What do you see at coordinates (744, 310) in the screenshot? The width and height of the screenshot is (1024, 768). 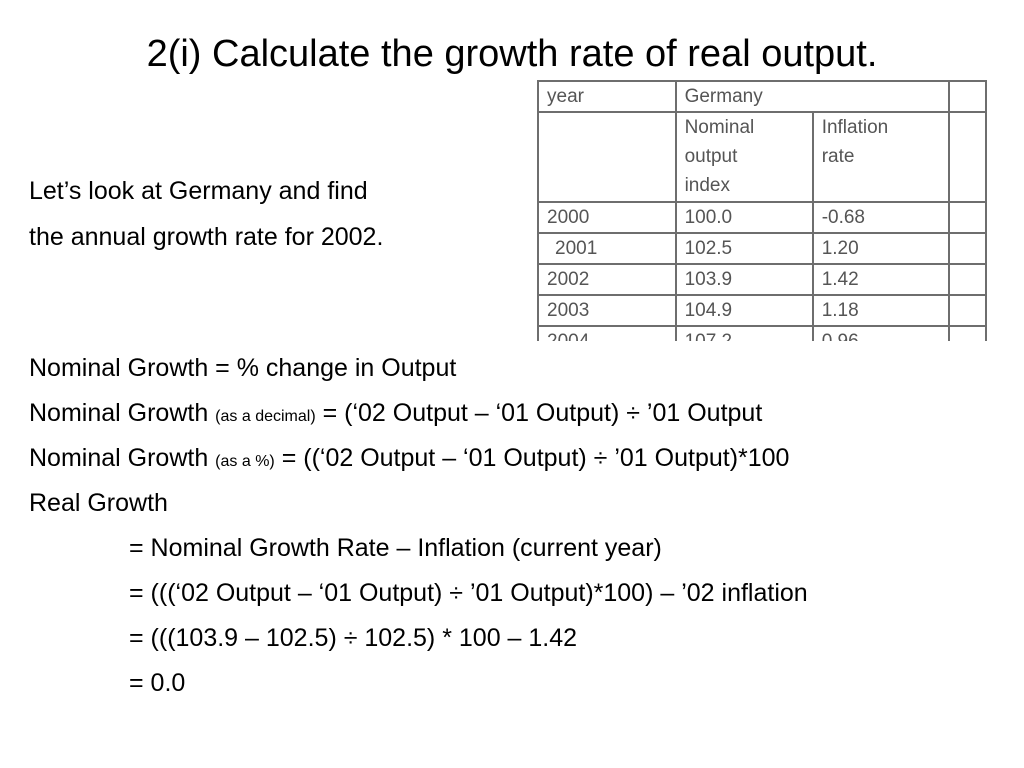 I see `cell-nominal: 104.9` at bounding box center [744, 310].